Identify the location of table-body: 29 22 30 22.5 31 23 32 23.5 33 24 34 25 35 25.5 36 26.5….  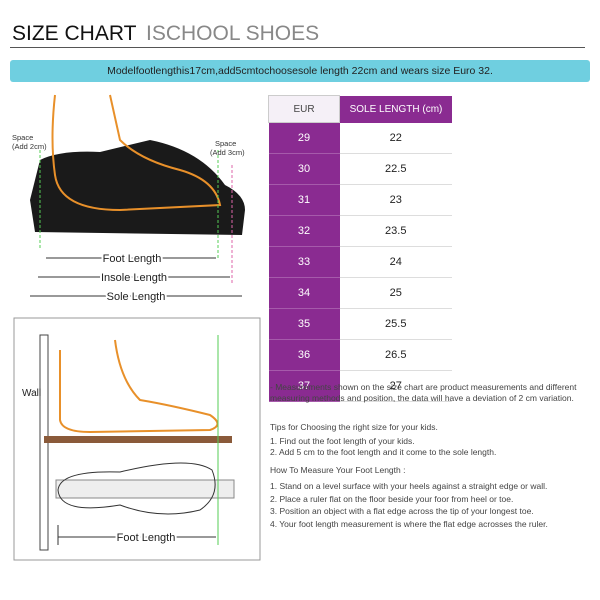
(360, 262).